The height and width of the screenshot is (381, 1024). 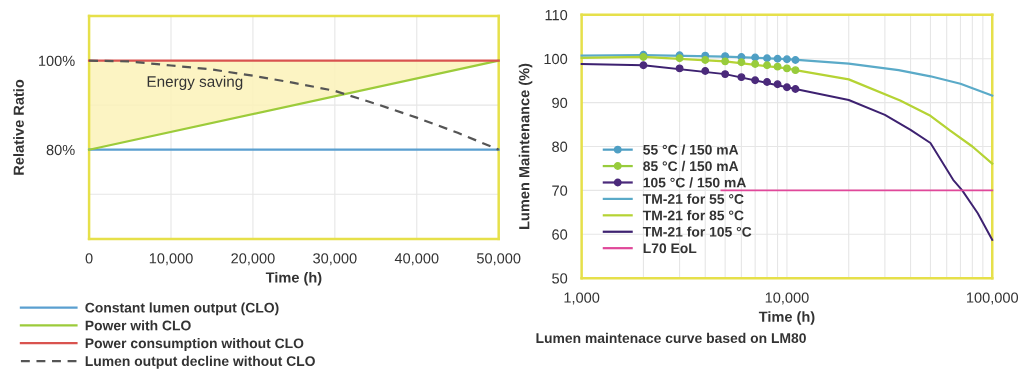 I want to click on x-tick-label: 50,000, so click(x=498, y=259).